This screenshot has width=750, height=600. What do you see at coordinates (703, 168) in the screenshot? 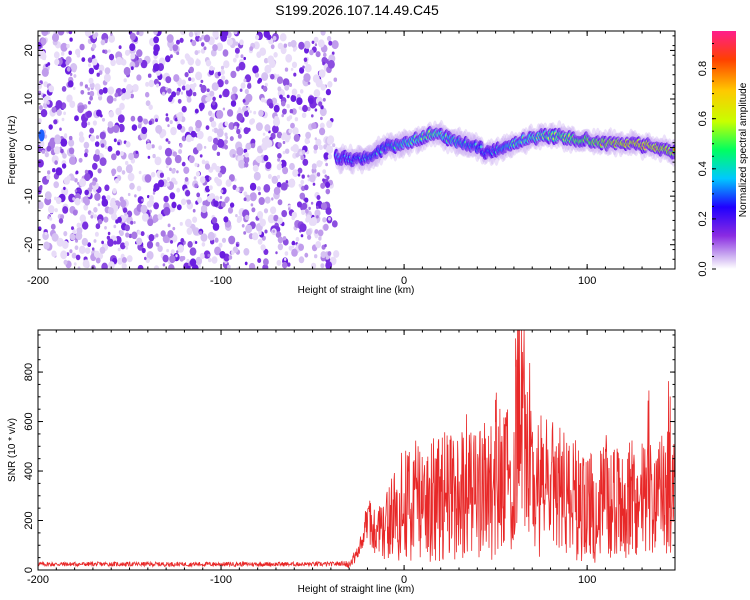
I see `colorbar-tick-label: 0.4` at bounding box center [703, 168].